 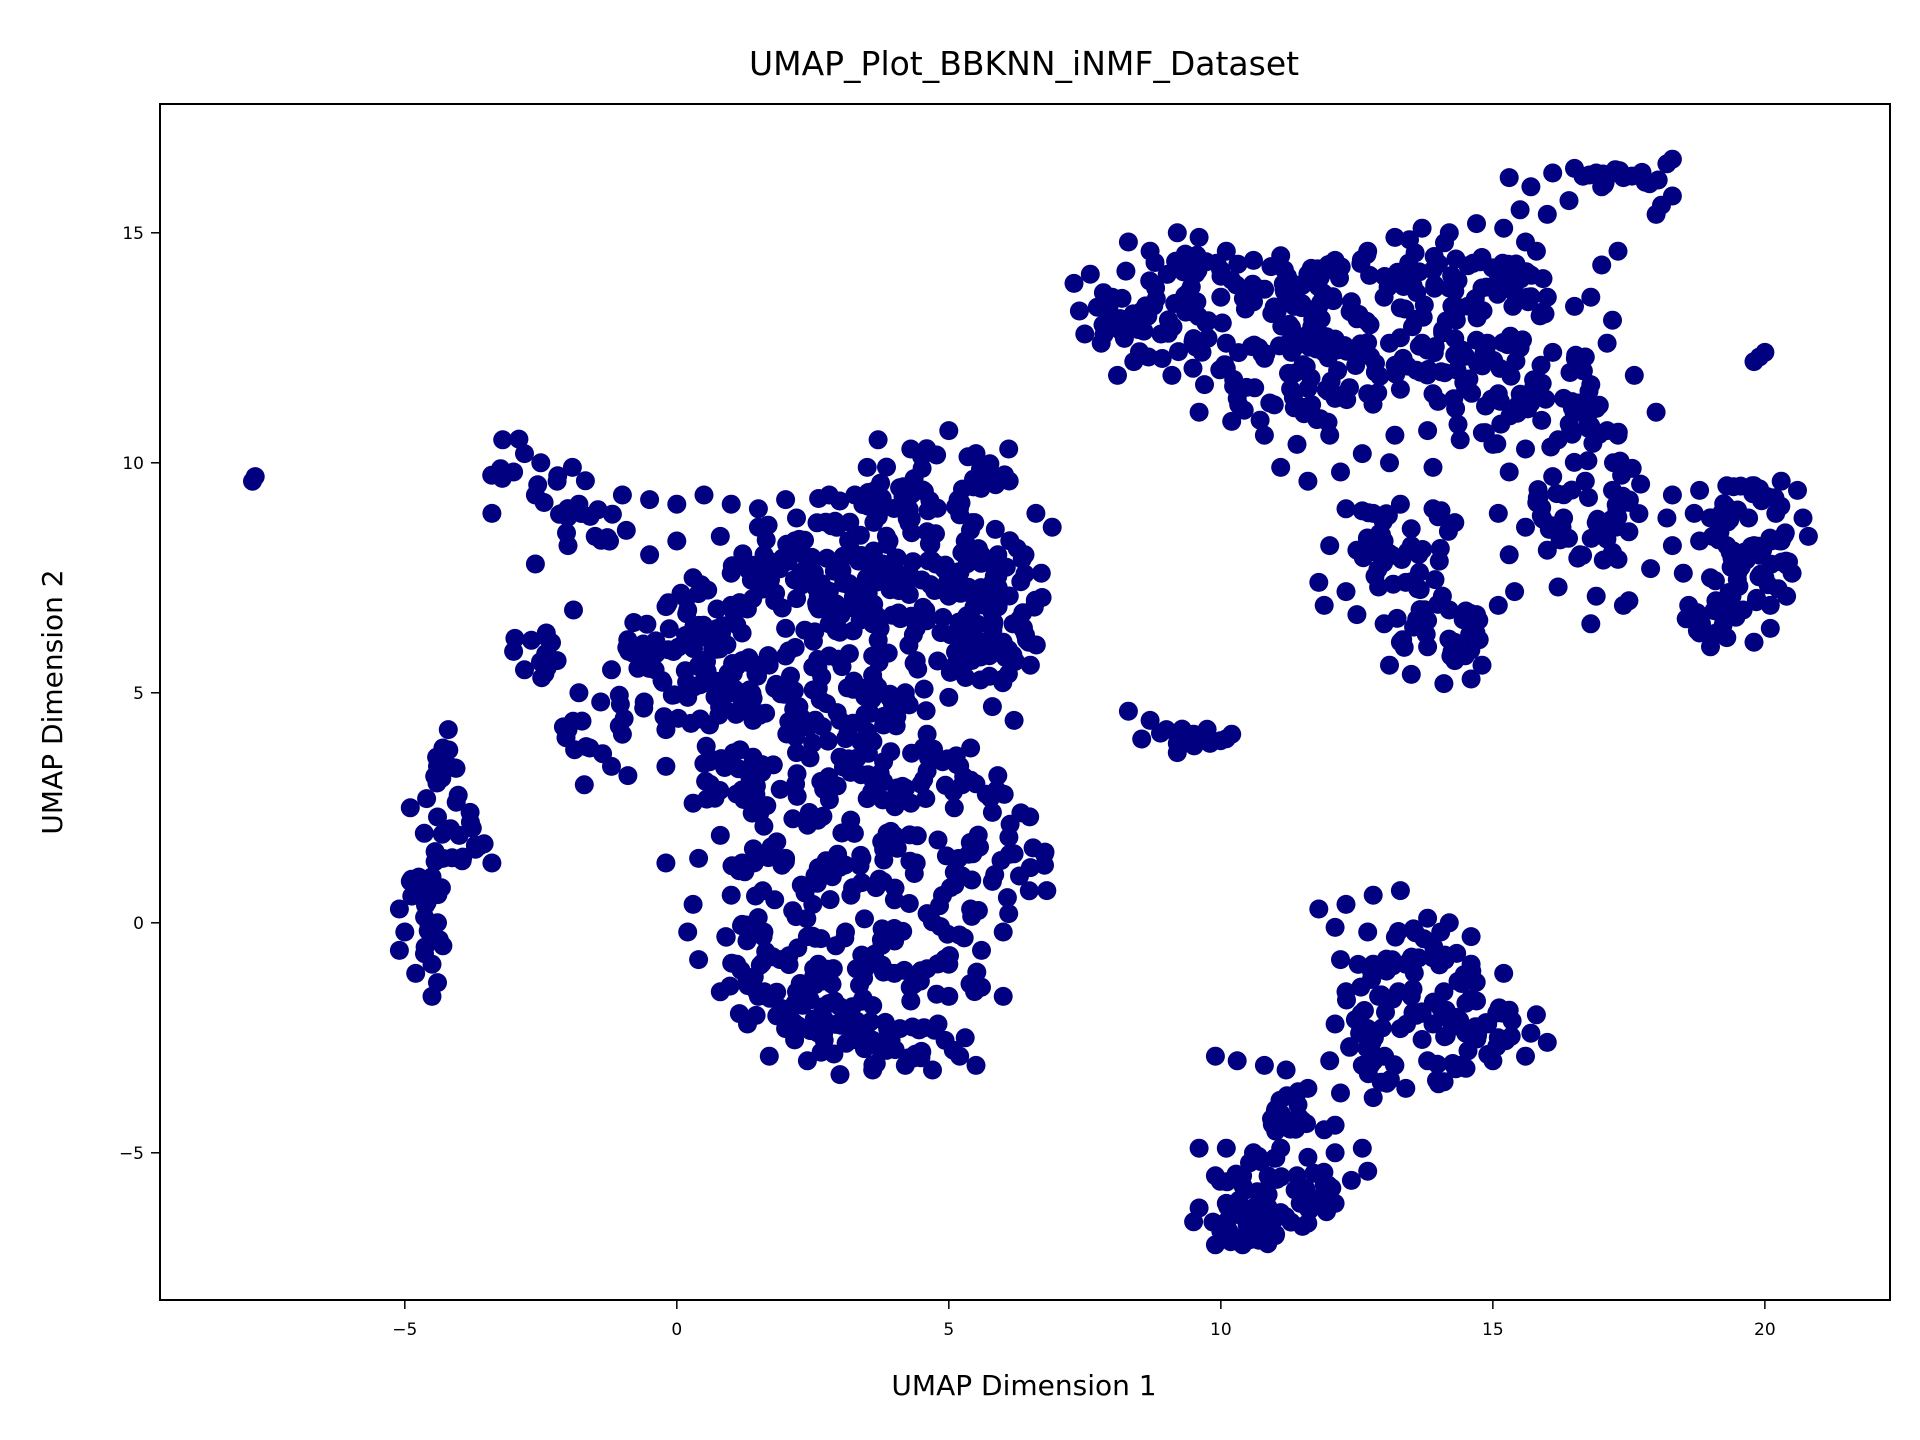 I want to click on chart-title: UMAP_Plot_BBKNN_iNMF_Dataset, so click(x=1024, y=63).